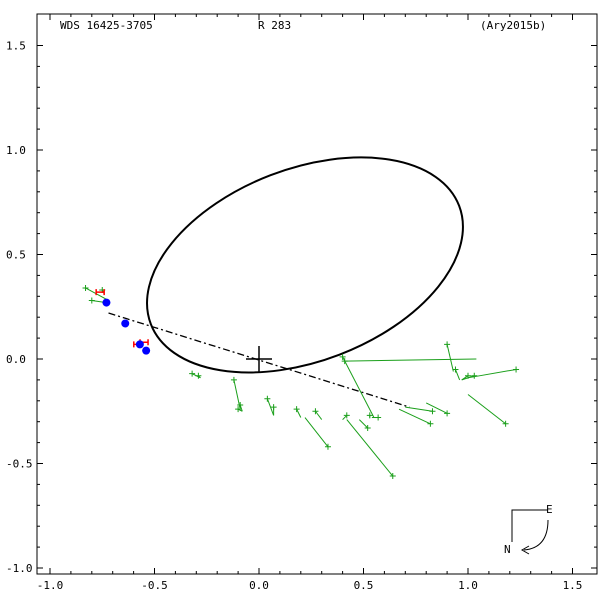 This screenshot has height=600, width=600. What do you see at coordinates (16, 46) in the screenshot?
I see `y-tick-label: 1.5` at bounding box center [16, 46].